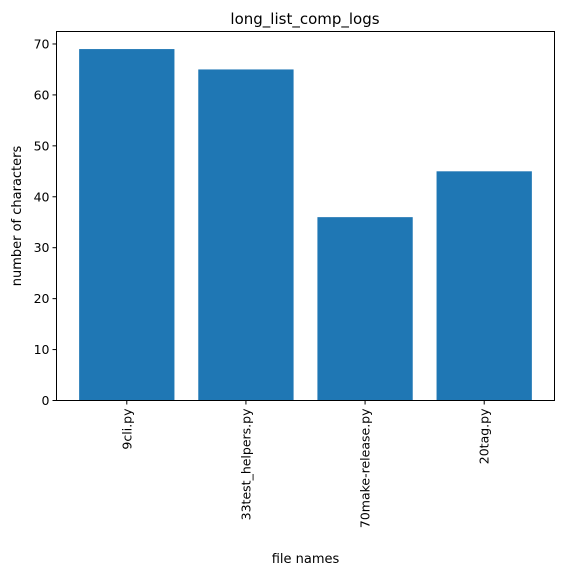 This screenshot has height=574, width=566. I want to click on y-tick-label-7: 70, so click(42, 43).